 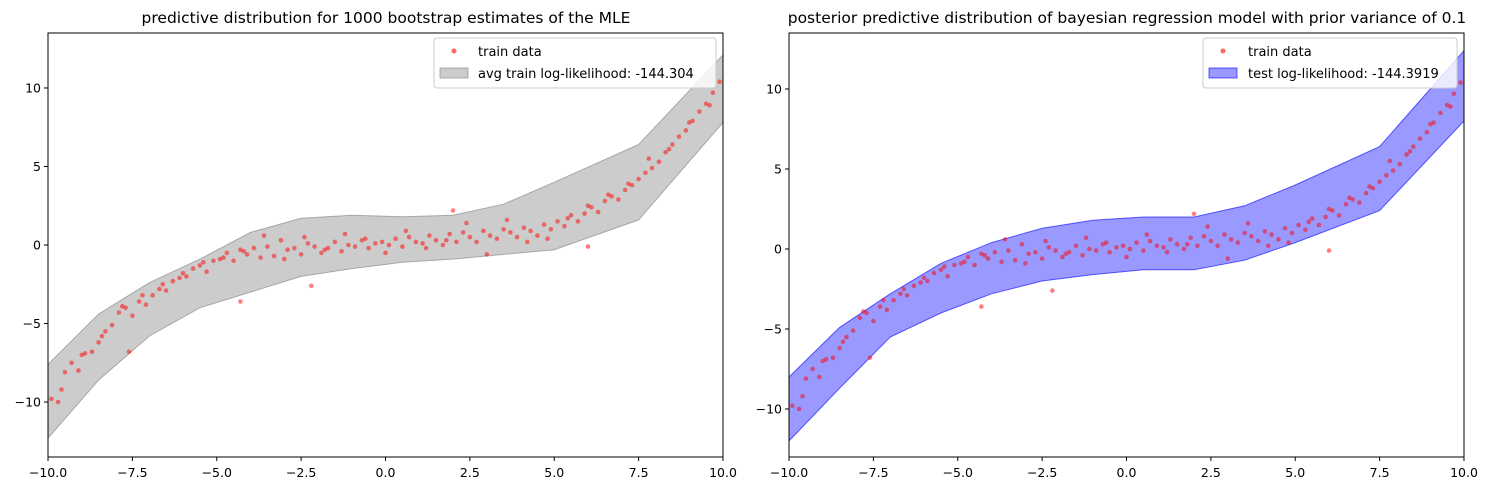 I want to click on left-y-tick-label: −10, so click(x=28, y=402).